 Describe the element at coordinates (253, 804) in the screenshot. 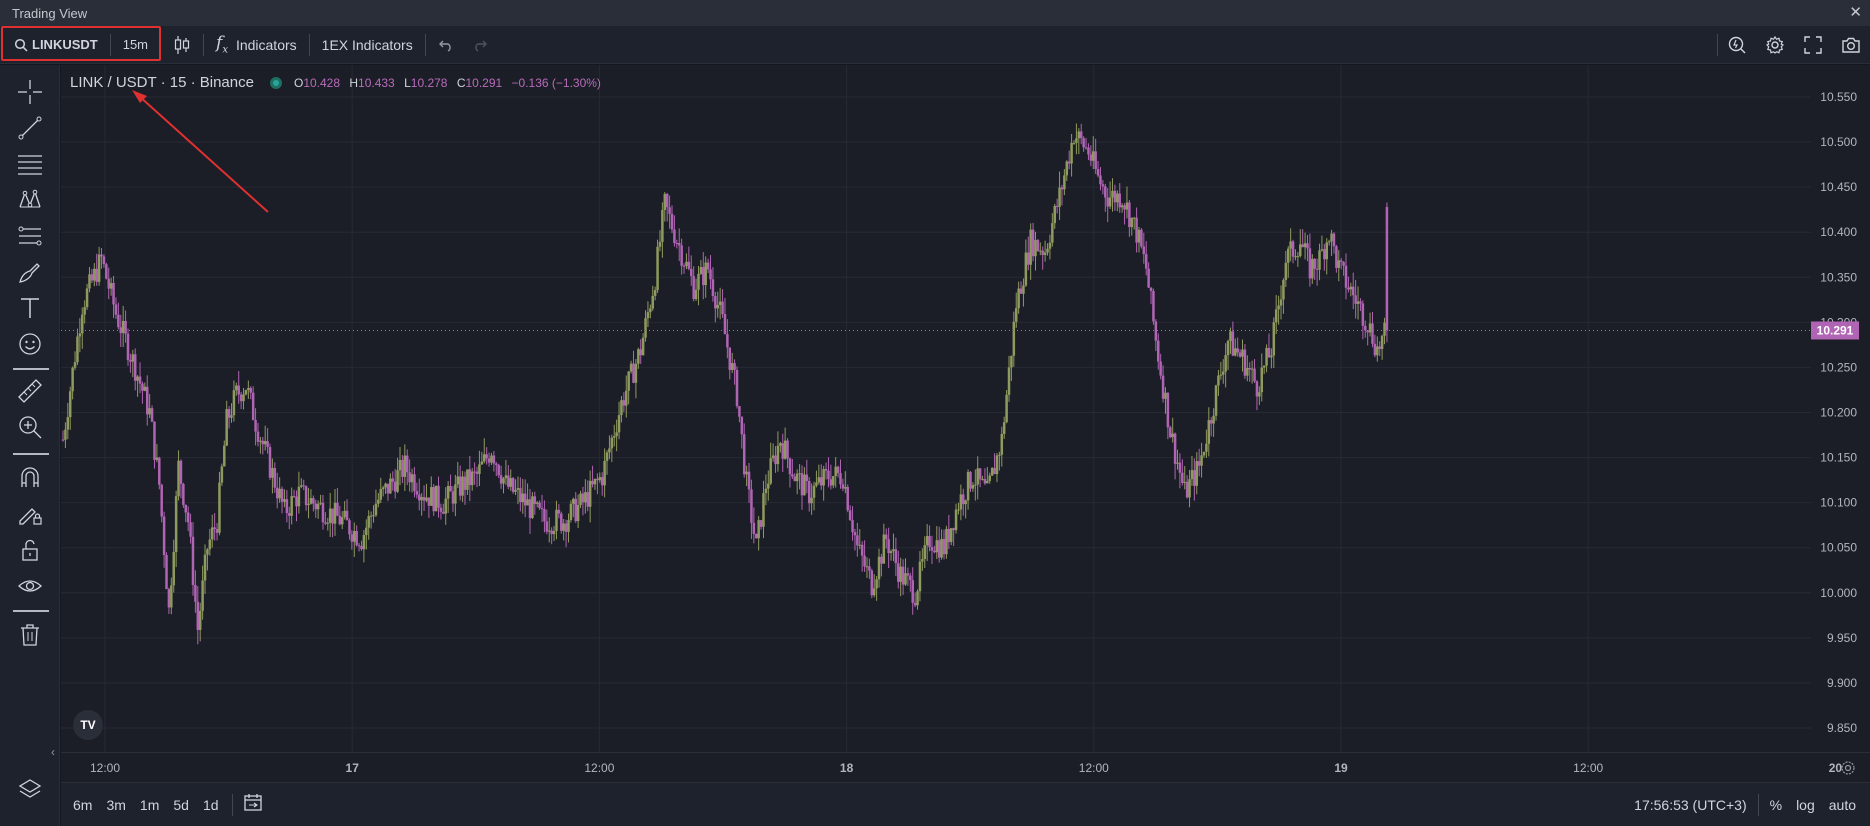

I see `goto-date-button` at that location.